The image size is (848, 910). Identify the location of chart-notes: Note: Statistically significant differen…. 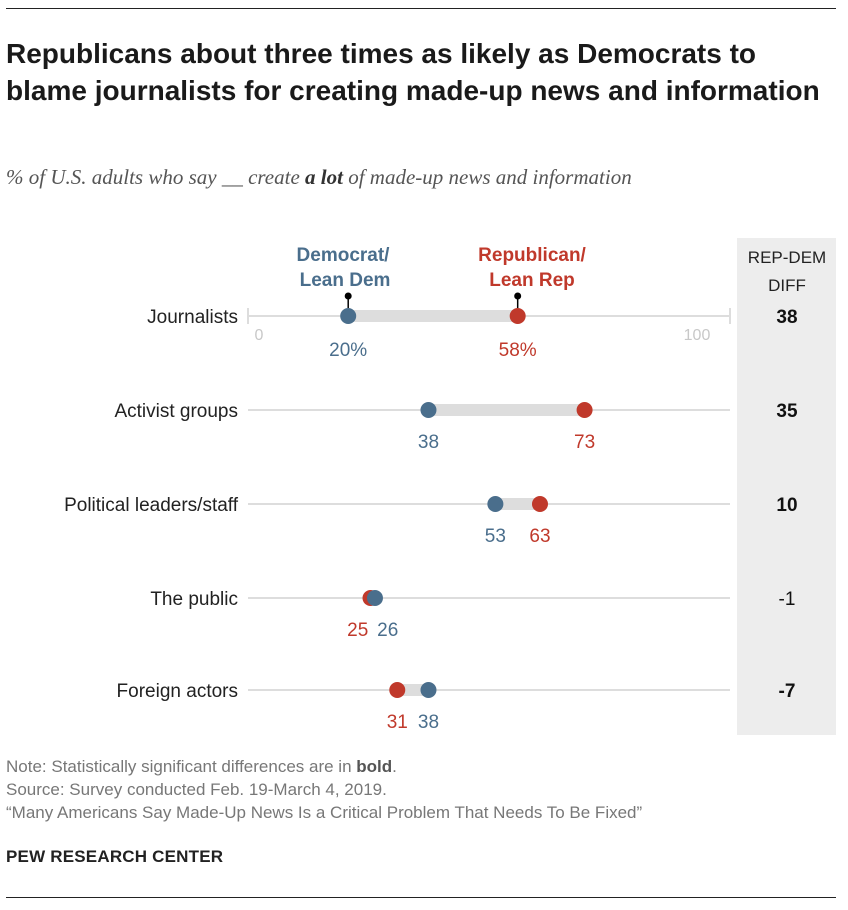
(421, 789).